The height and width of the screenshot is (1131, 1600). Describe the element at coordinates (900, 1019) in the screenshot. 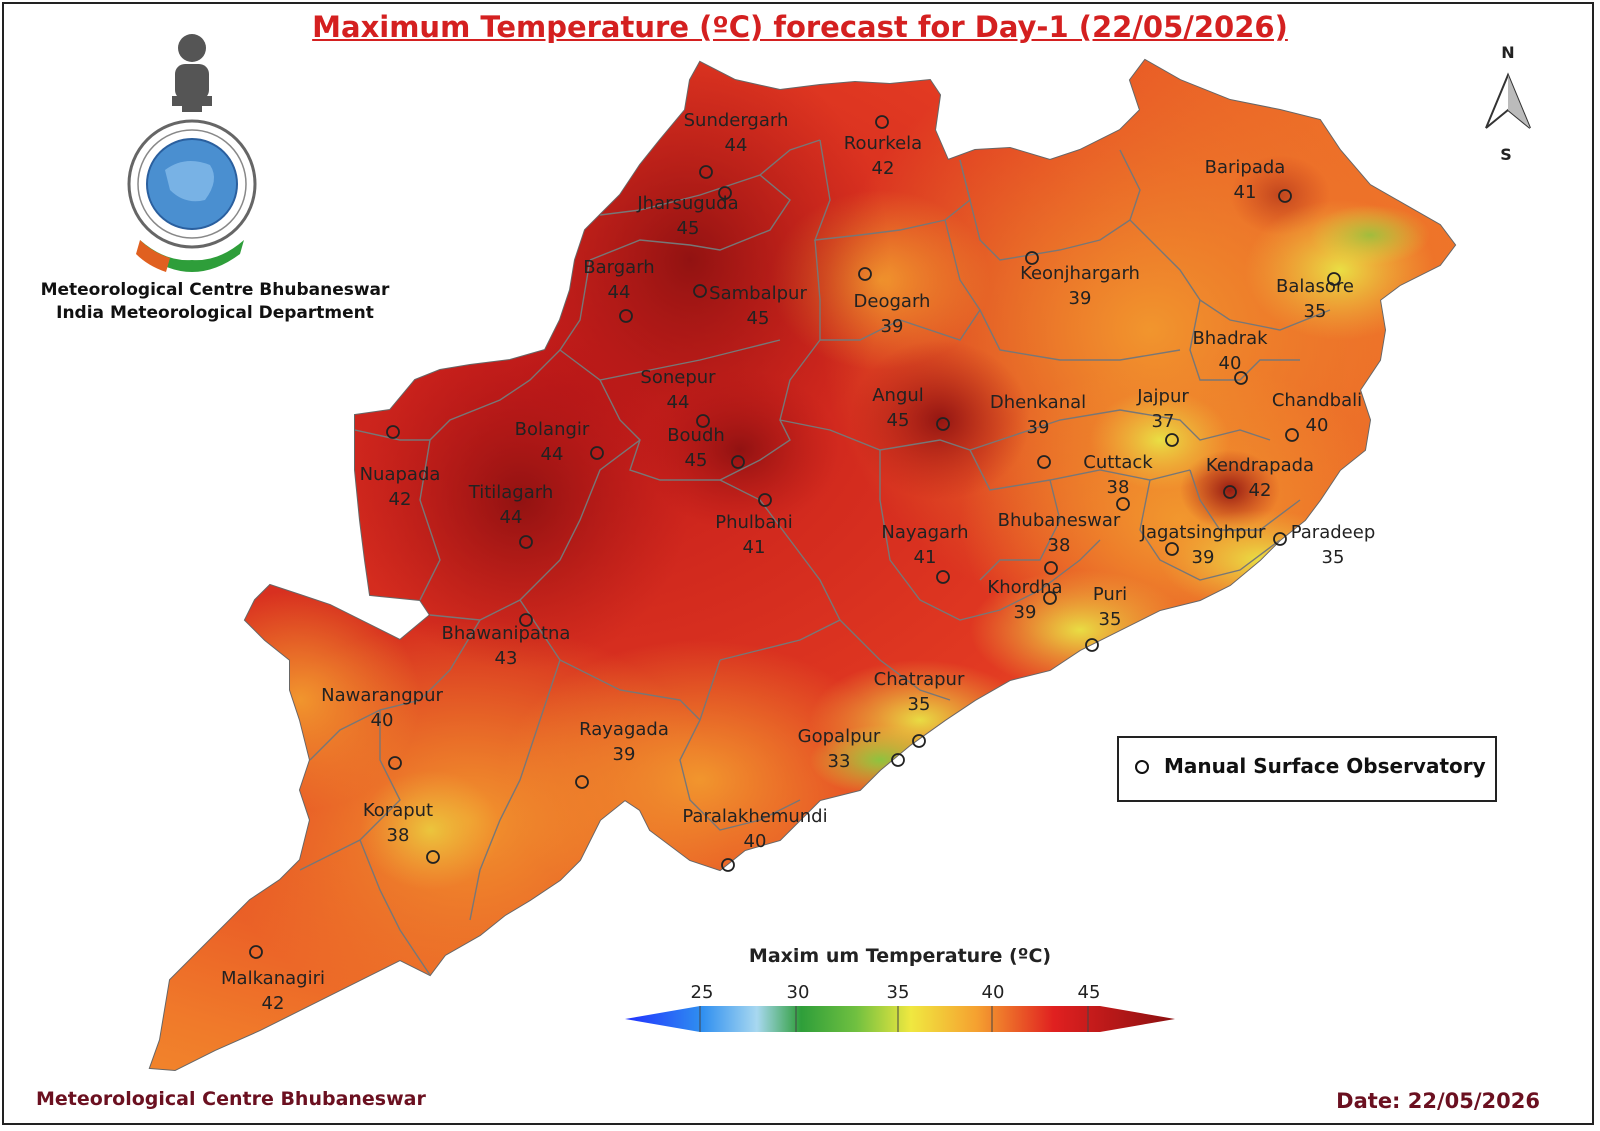

I see `colorbar-bar` at that location.